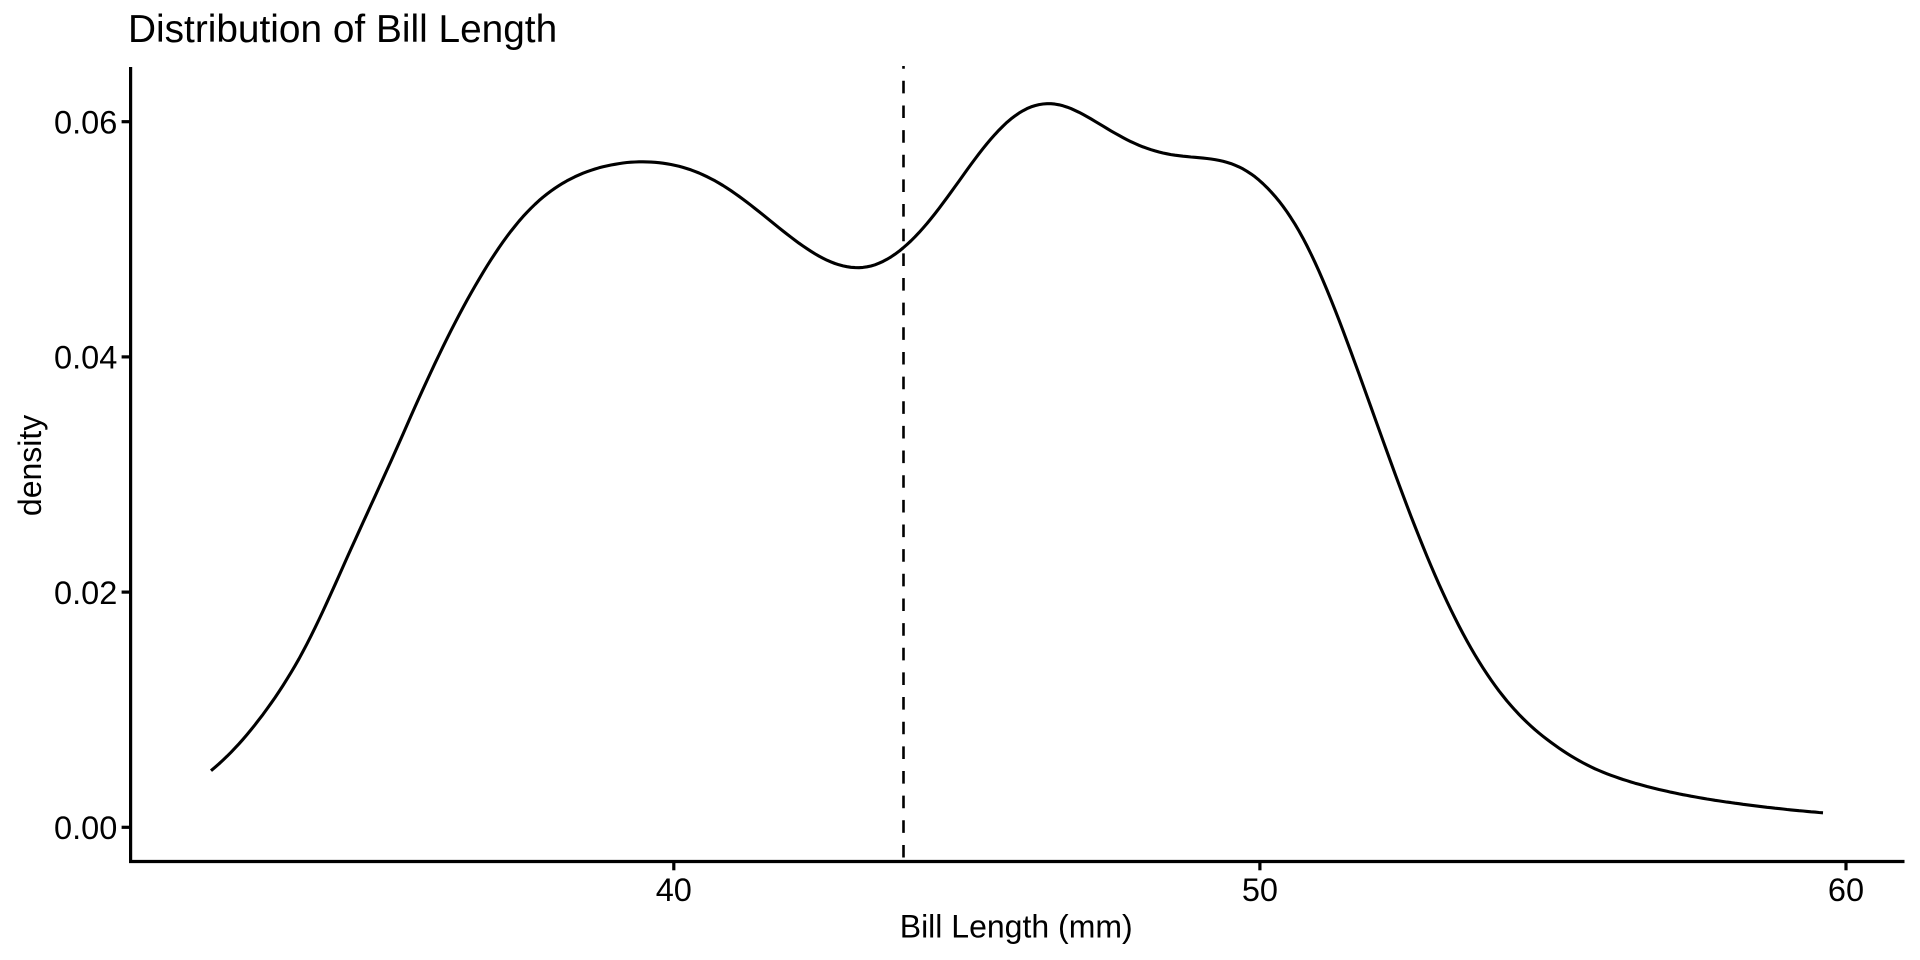 The height and width of the screenshot is (960, 1920). Describe the element at coordinates (1846, 890) in the screenshot. I see `svg-text: 60` at that location.